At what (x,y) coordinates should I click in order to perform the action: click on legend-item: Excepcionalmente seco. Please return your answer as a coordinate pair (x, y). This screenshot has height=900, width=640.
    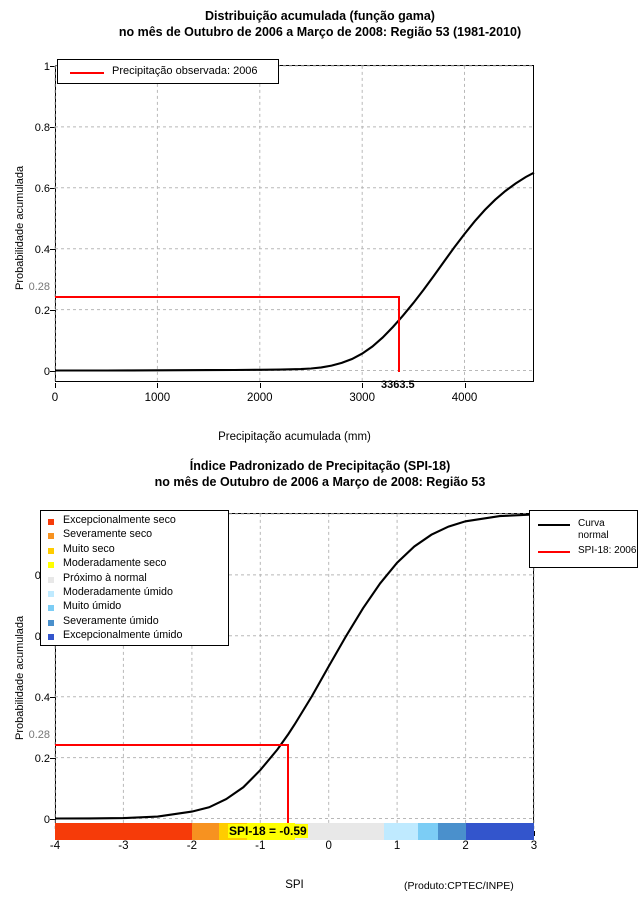
    Looking at the image, I should click on (134, 521).